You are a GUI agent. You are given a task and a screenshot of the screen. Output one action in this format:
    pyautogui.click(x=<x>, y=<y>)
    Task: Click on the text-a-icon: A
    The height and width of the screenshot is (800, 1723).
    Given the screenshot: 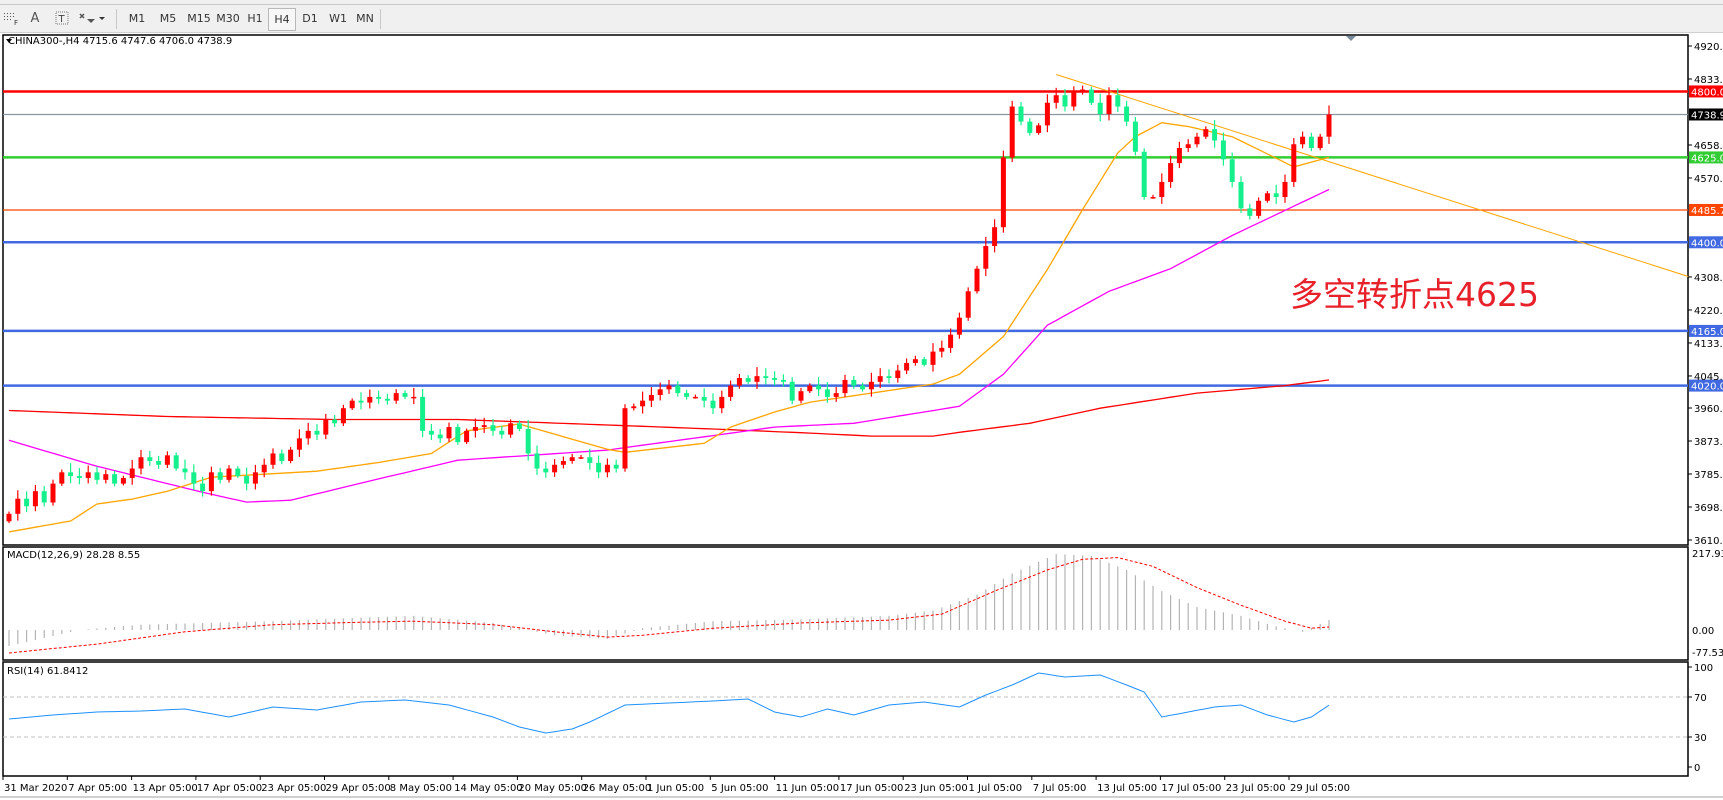 What is the action you would take?
    pyautogui.click(x=35, y=18)
    